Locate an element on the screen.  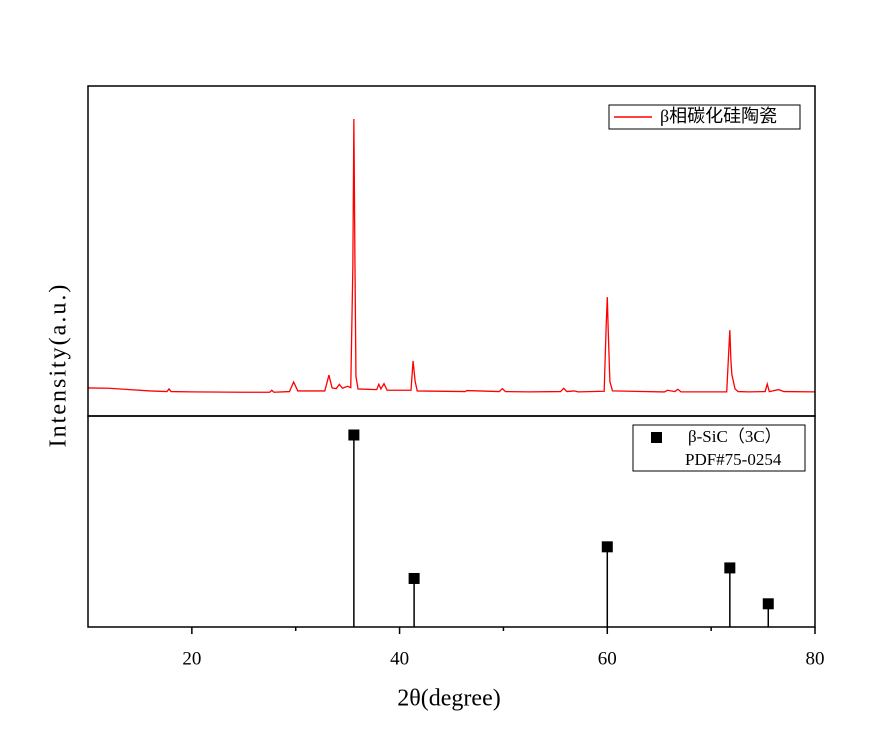
x-axis-label: 2θ(degree) is located at coordinates (448, 699).